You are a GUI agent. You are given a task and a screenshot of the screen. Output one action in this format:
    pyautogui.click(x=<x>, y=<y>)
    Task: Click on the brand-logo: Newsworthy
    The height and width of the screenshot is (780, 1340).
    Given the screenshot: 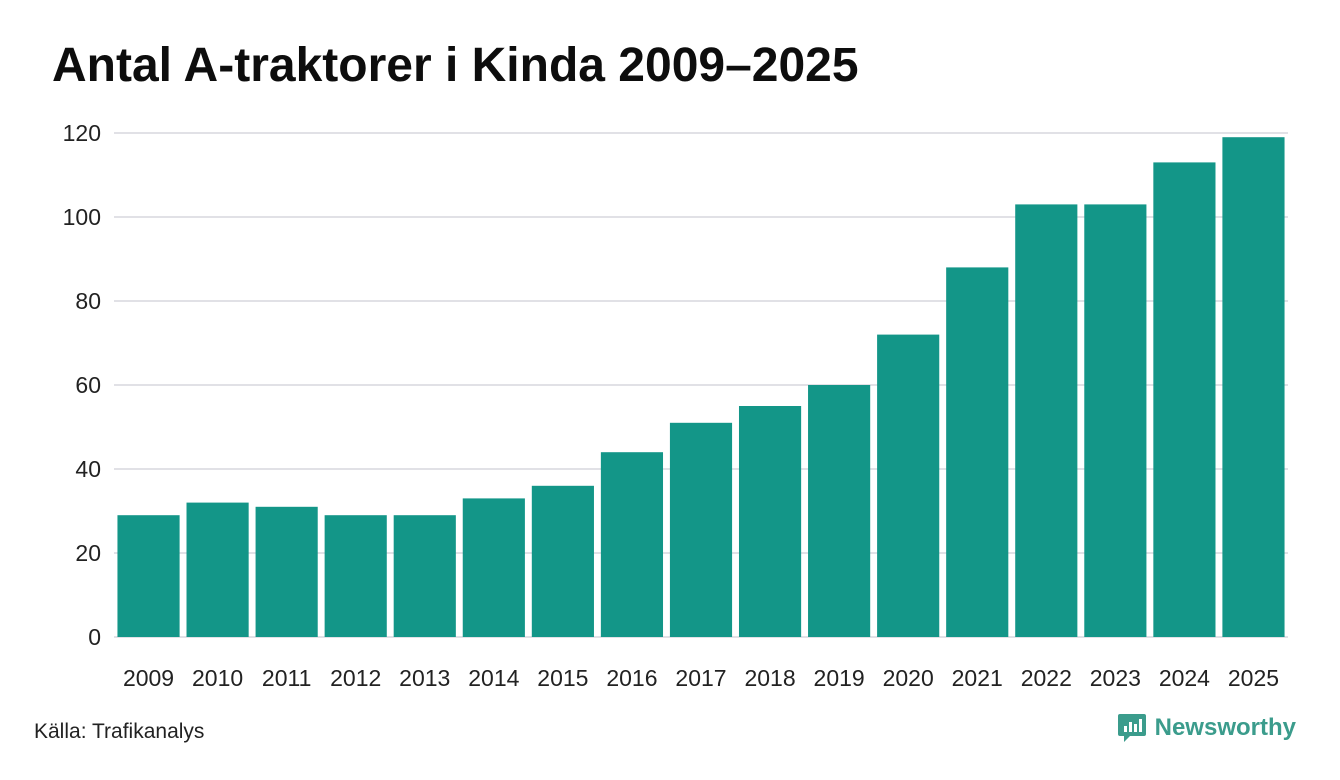 What is the action you would take?
    pyautogui.click(x=1206, y=728)
    